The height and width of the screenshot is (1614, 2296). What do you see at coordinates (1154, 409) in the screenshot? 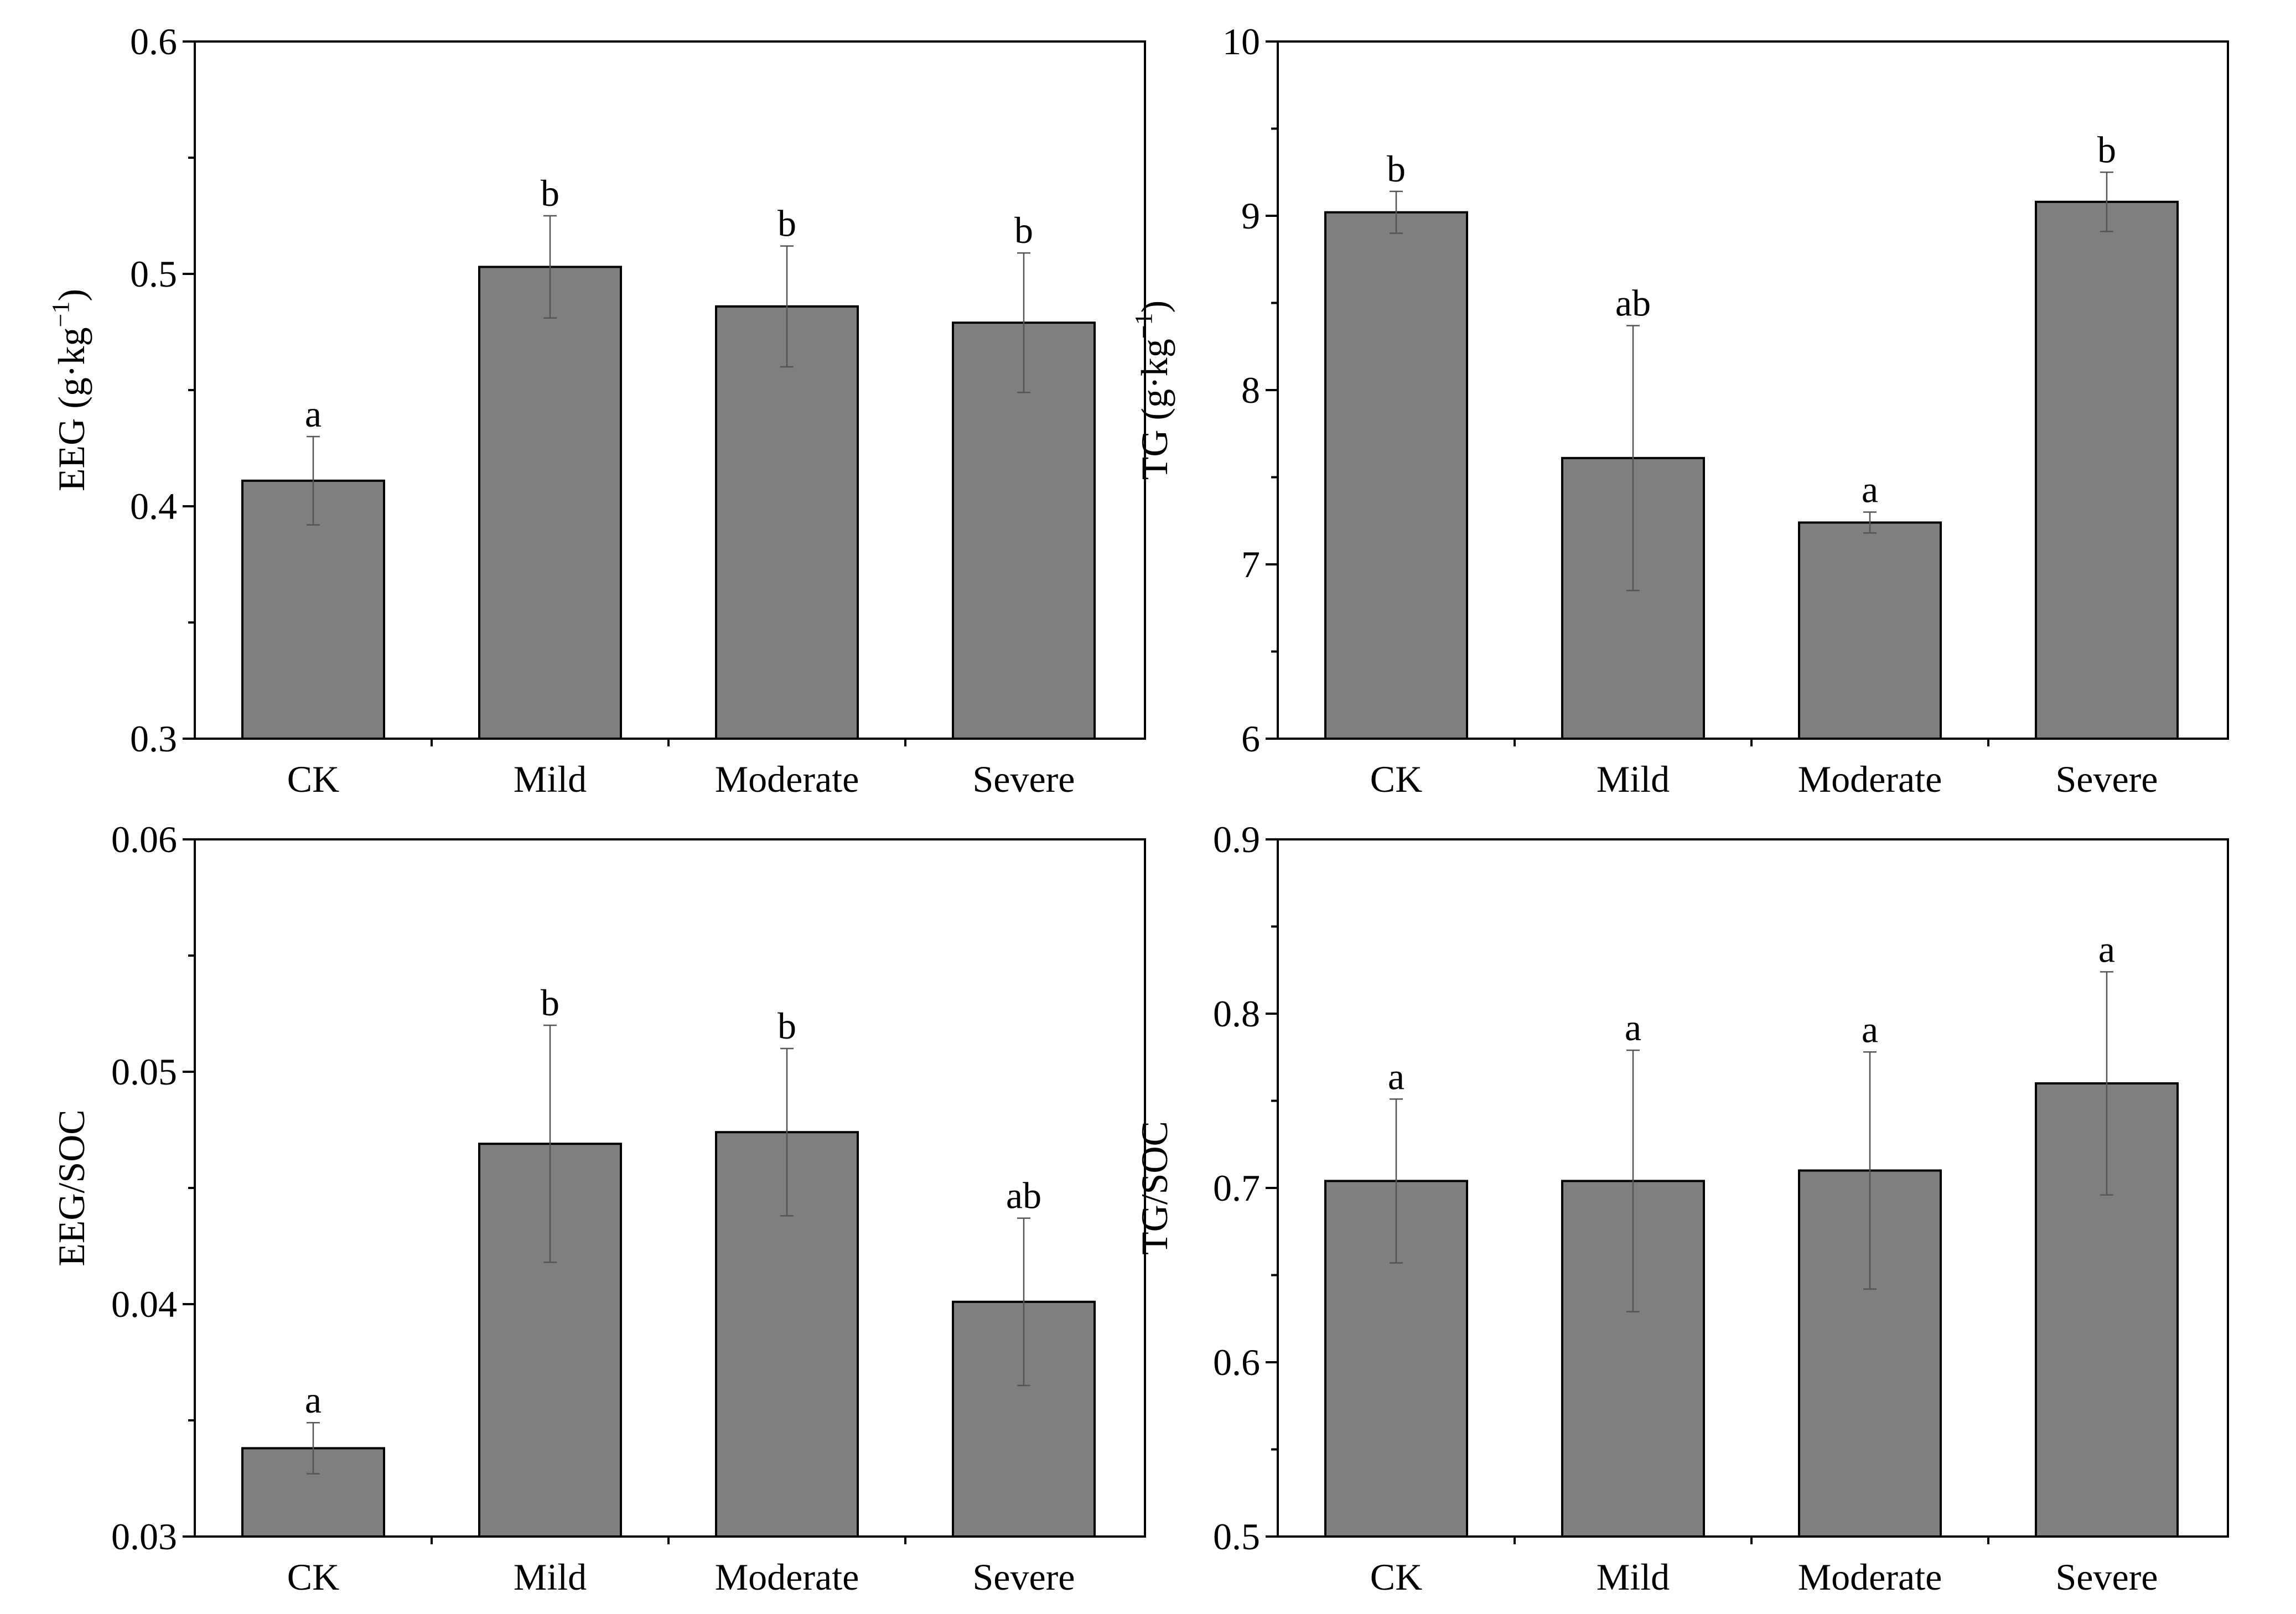
I see `y-axis-title-main: TG (g·kg` at bounding box center [1154, 409].